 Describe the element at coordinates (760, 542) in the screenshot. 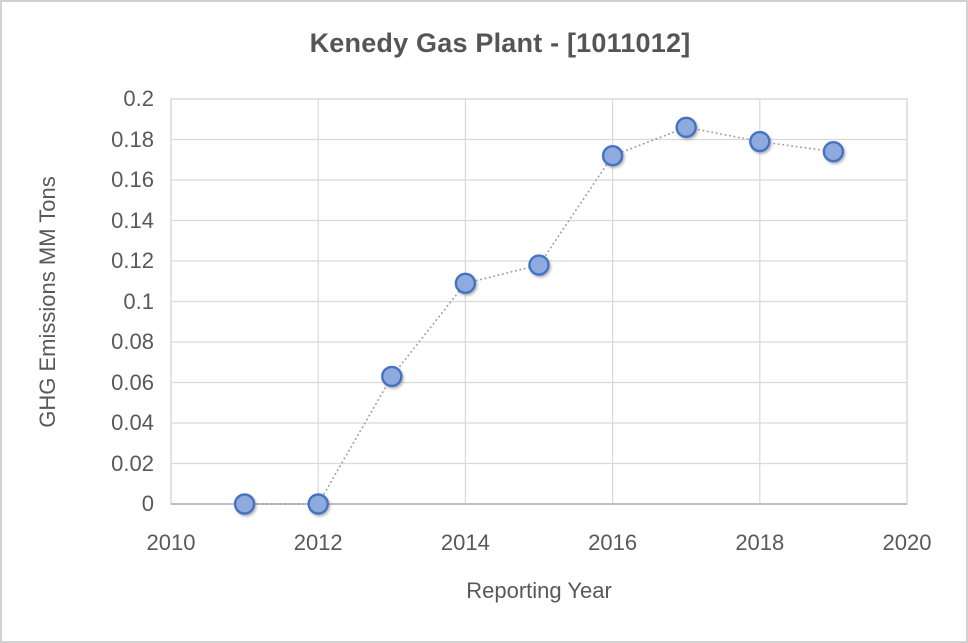

I see `x-tick-label: 2018` at that location.